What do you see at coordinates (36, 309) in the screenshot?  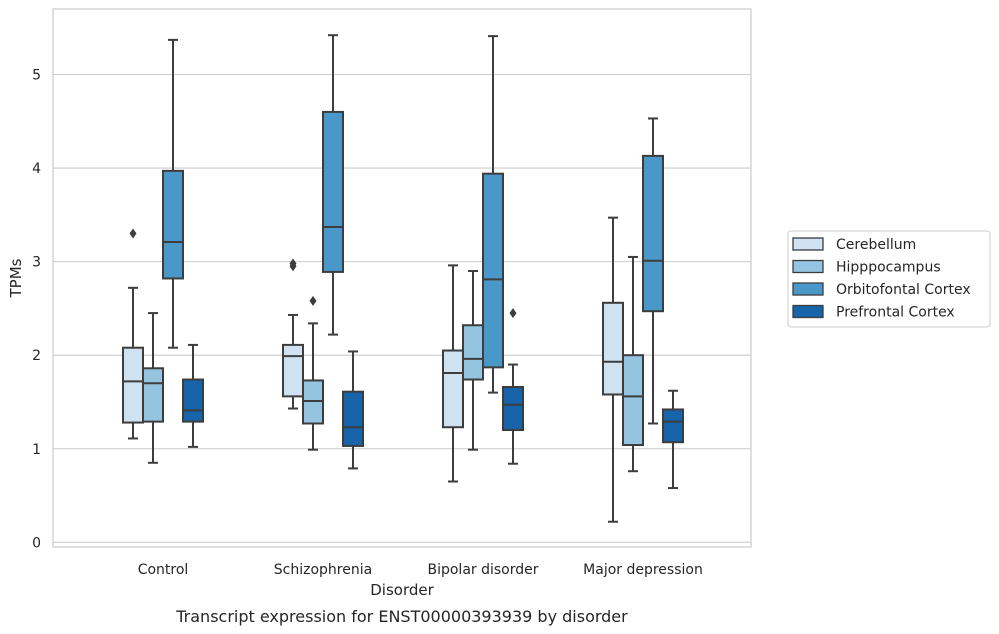 I see `y-ticks: 0 1 2 3 4 5` at bounding box center [36, 309].